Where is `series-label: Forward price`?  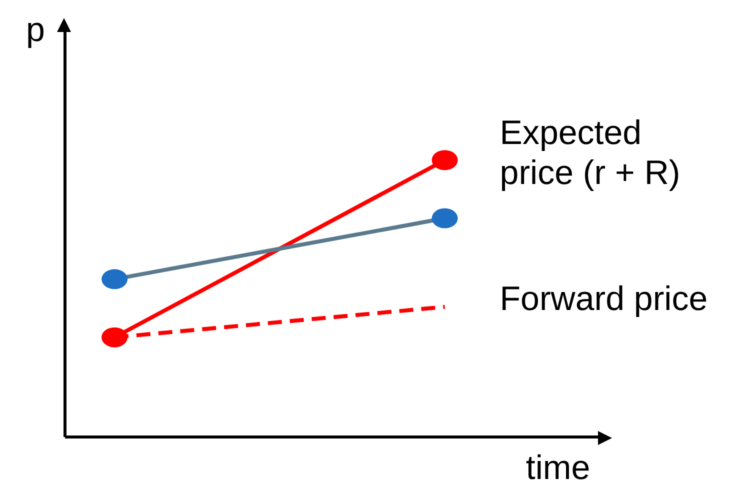 series-label: Forward price is located at coordinates (604, 299).